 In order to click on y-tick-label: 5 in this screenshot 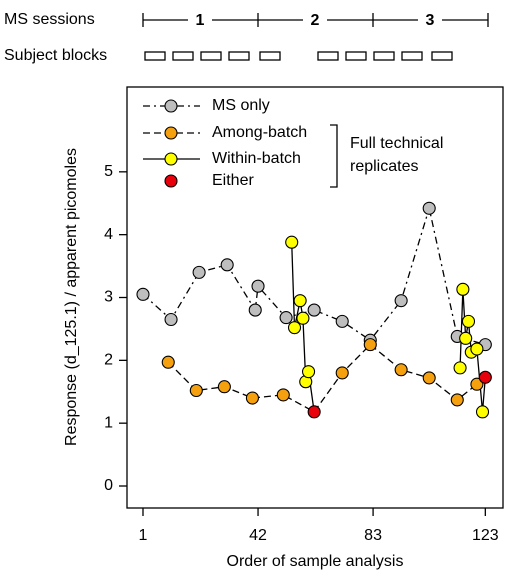, I will do `click(108, 171)`.